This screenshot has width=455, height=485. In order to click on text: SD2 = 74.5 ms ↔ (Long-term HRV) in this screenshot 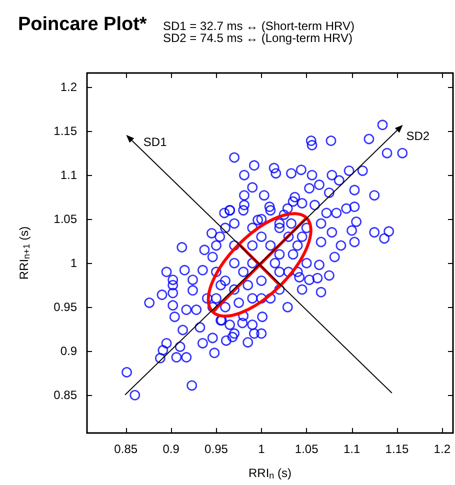, I will do `click(258, 38)`.